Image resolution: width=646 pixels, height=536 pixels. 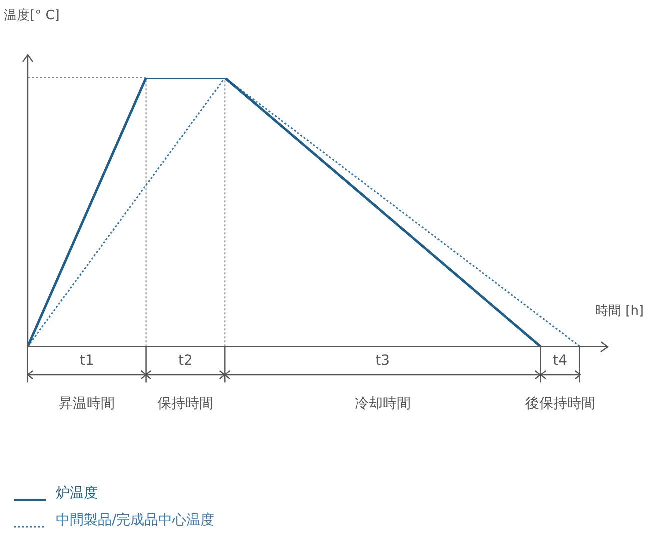 What do you see at coordinates (186, 404) in the screenshot?
I see `text: 保持時間` at bounding box center [186, 404].